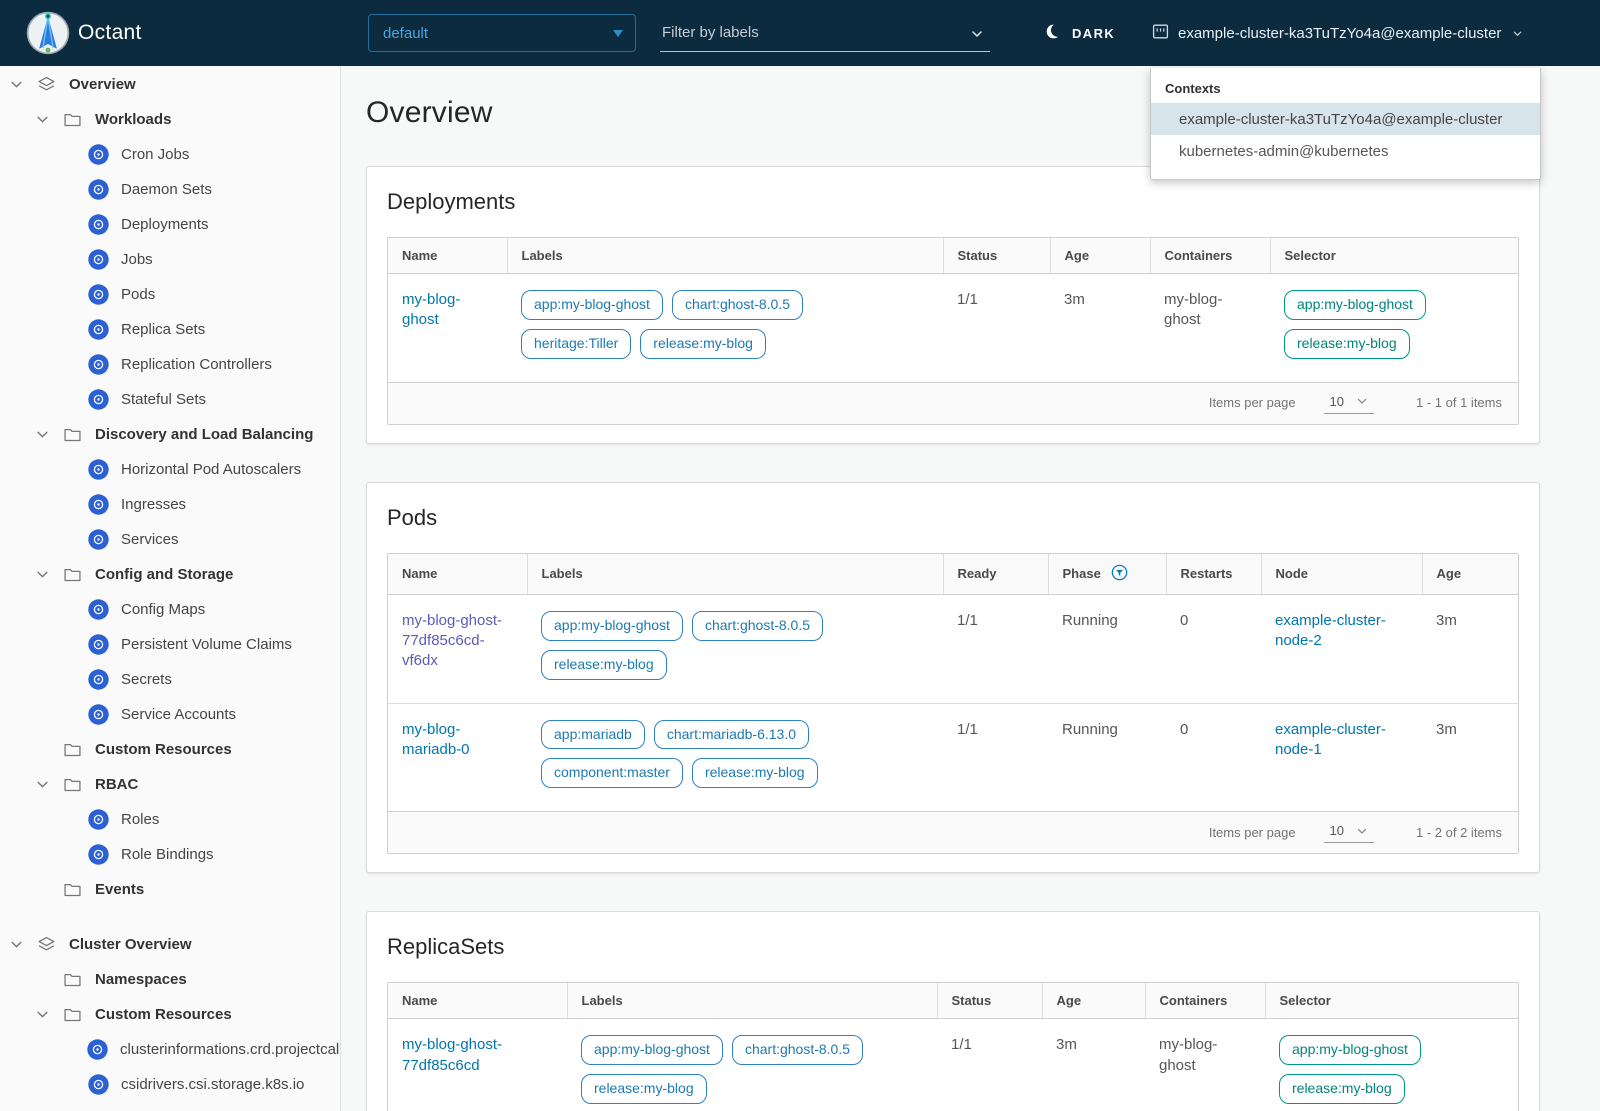  Describe the element at coordinates (102, 84) in the screenshot. I see `sidebar-item-label: Overview` at that location.